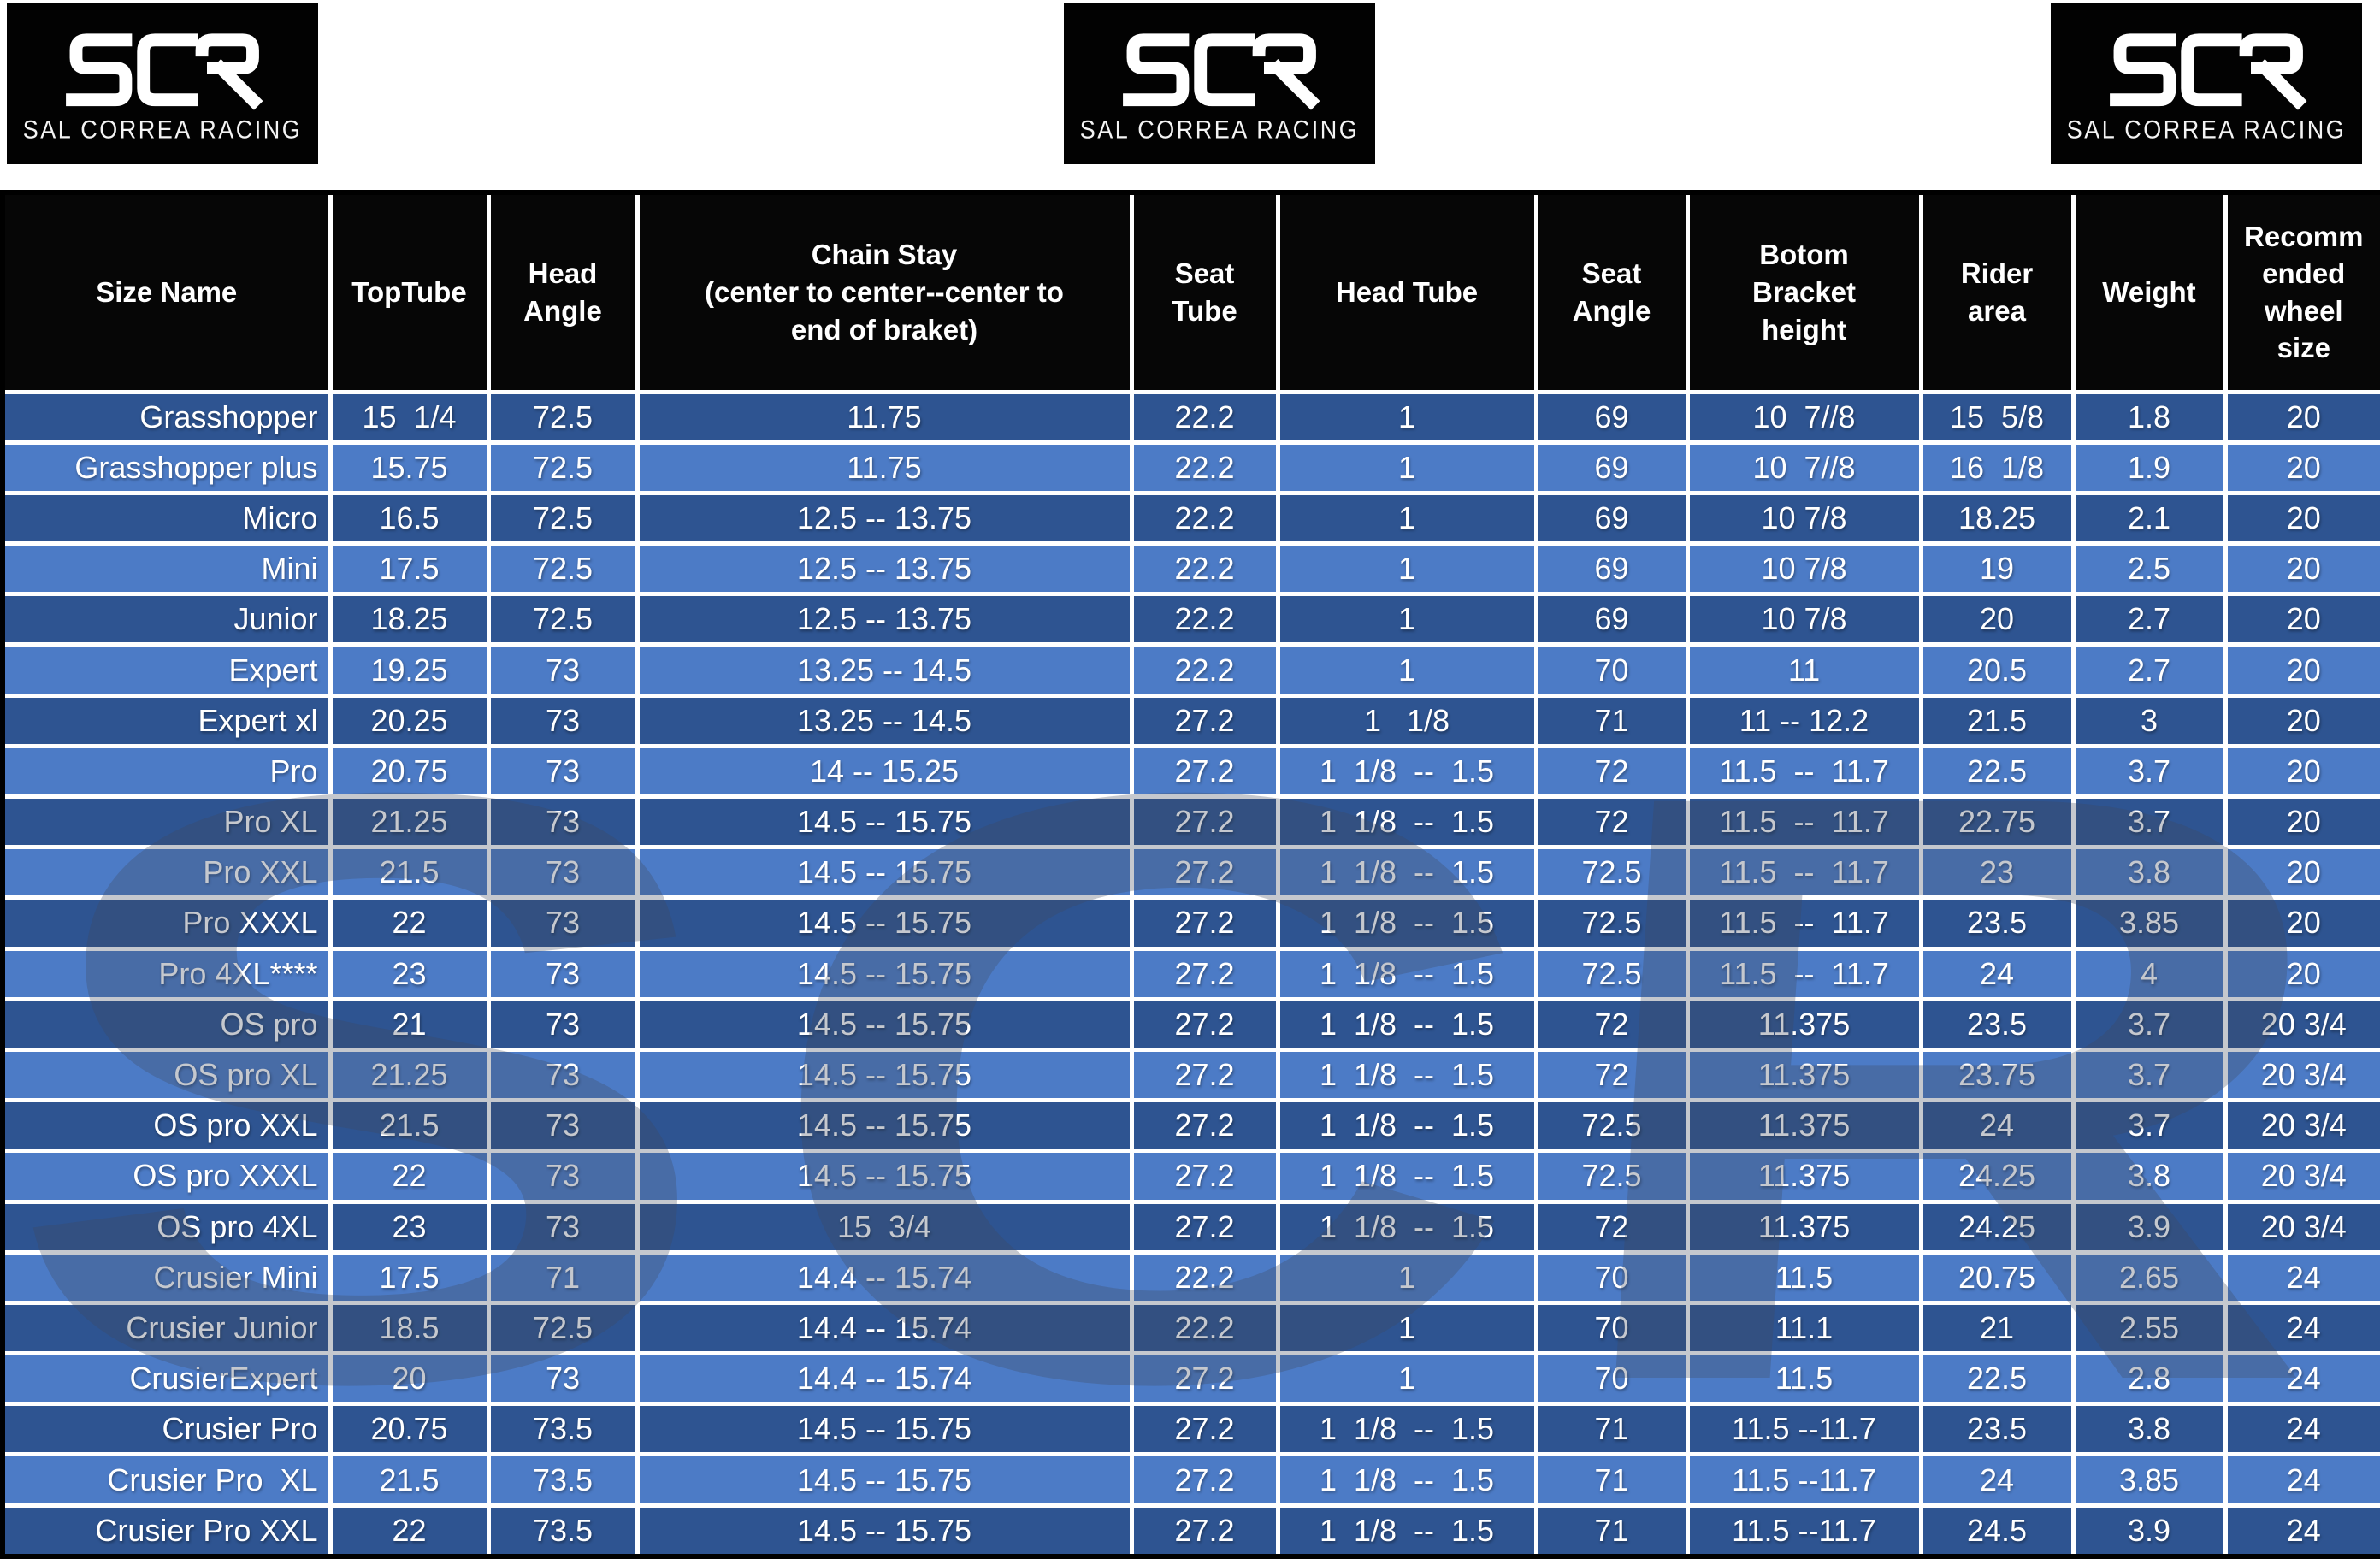 Image resolution: width=2380 pixels, height=1559 pixels. What do you see at coordinates (1997, 518) in the screenshot?
I see `cell-rider_area: 18.25` at bounding box center [1997, 518].